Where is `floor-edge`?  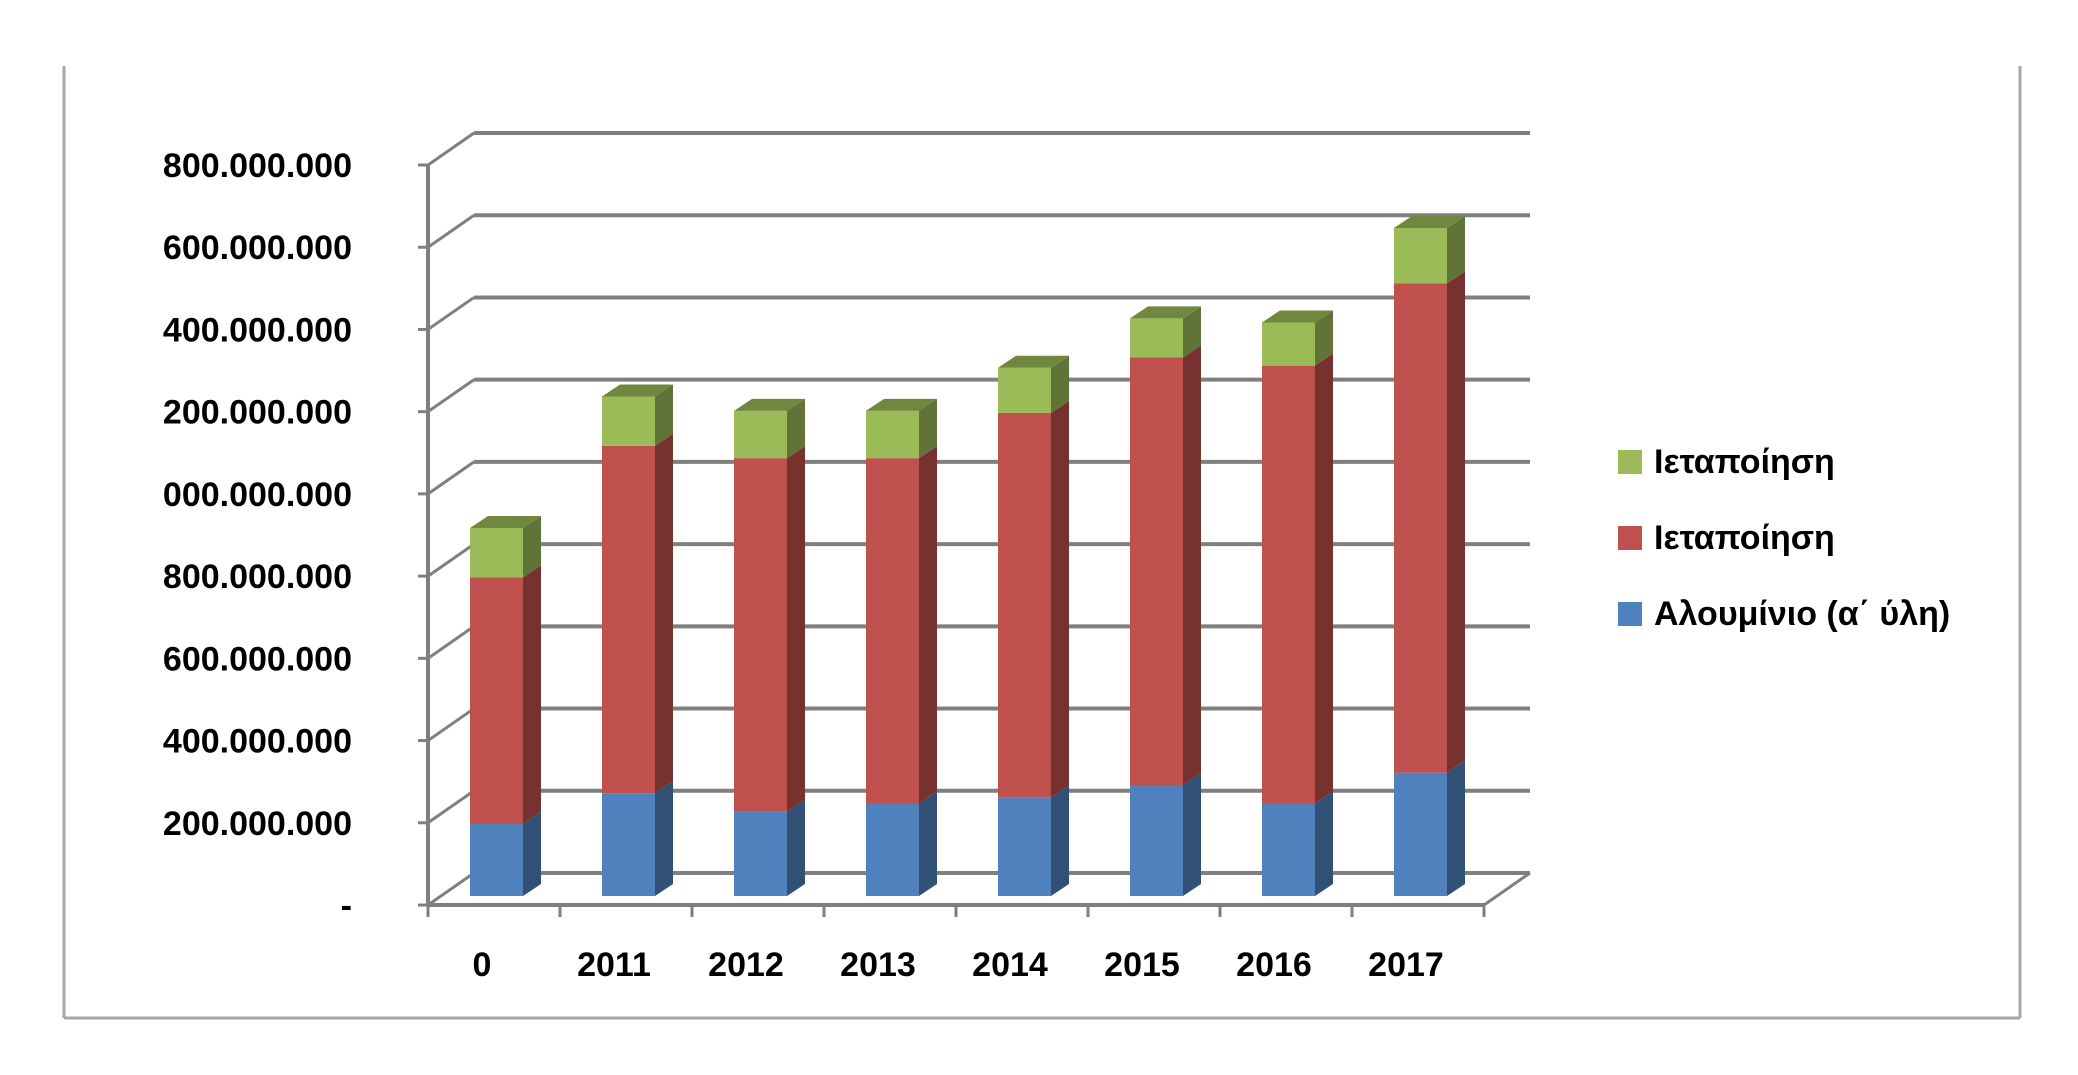 floor-edge is located at coordinates (1507, 889).